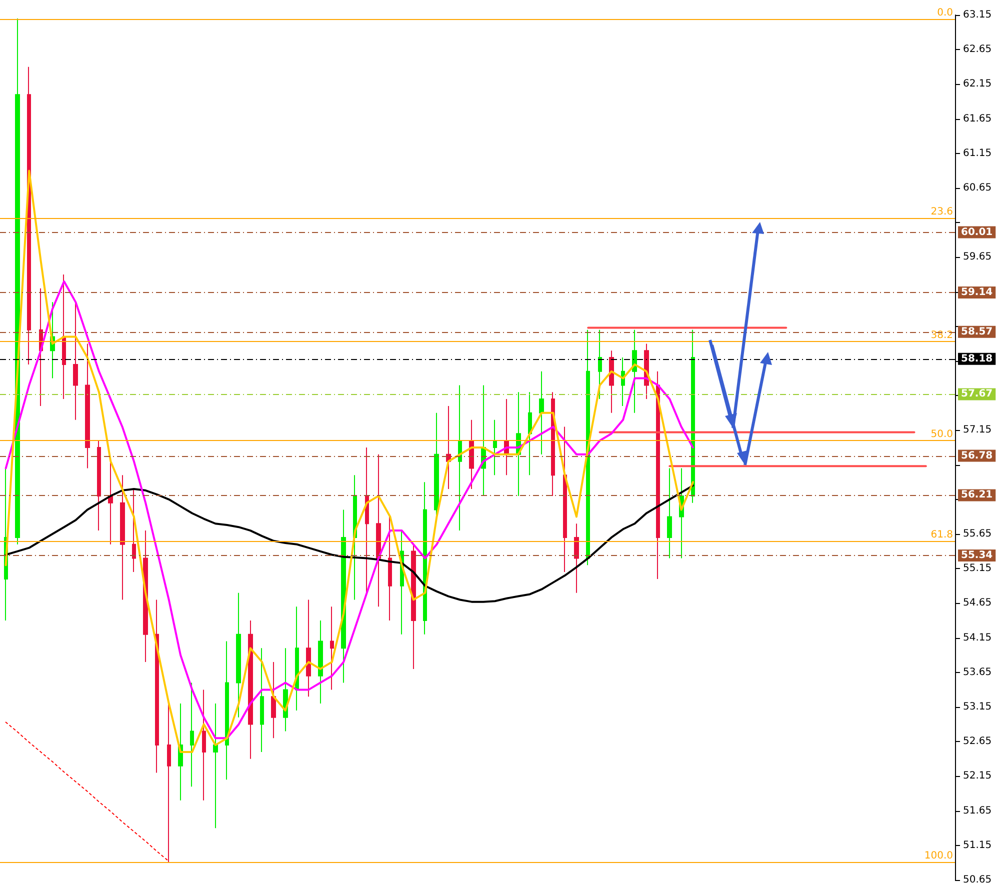 The height and width of the screenshot is (885, 999). Describe the element at coordinates (977, 292) in the screenshot. I see `ref-line-label: 59.14` at that location.